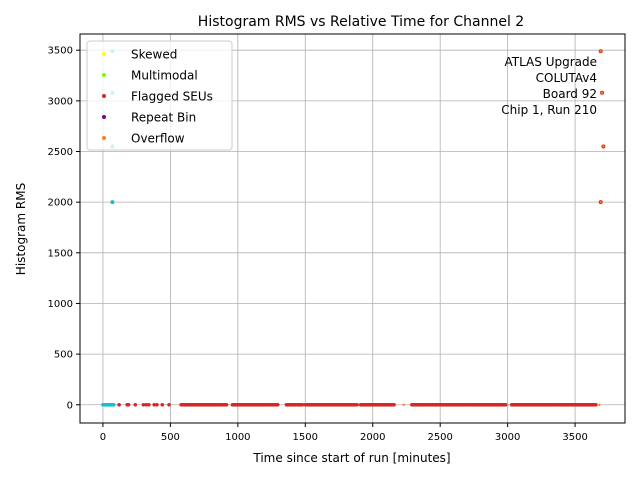 Image resolution: width=640 pixels, height=480 pixels. I want to click on x-tick-label: 1500, so click(305, 437).